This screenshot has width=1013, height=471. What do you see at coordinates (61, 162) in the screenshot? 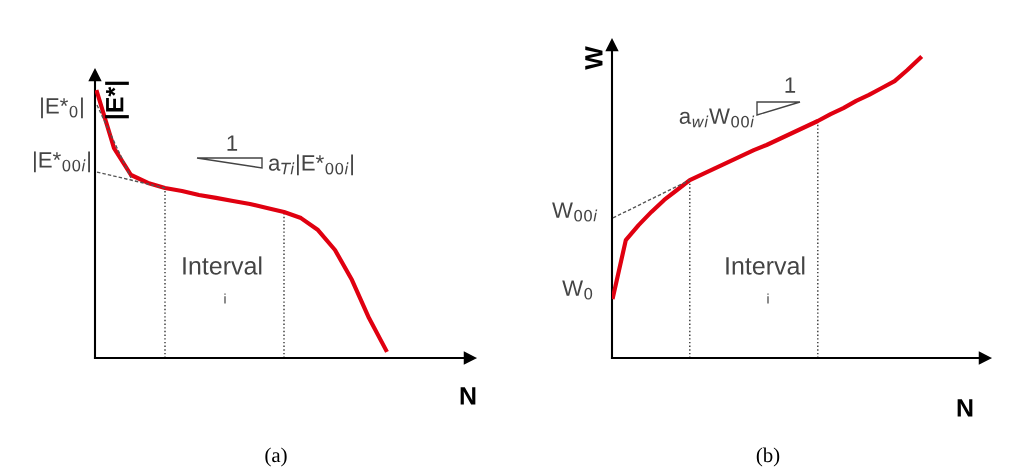
I see `annotation: |E*$_{00i}$|` at bounding box center [61, 162].